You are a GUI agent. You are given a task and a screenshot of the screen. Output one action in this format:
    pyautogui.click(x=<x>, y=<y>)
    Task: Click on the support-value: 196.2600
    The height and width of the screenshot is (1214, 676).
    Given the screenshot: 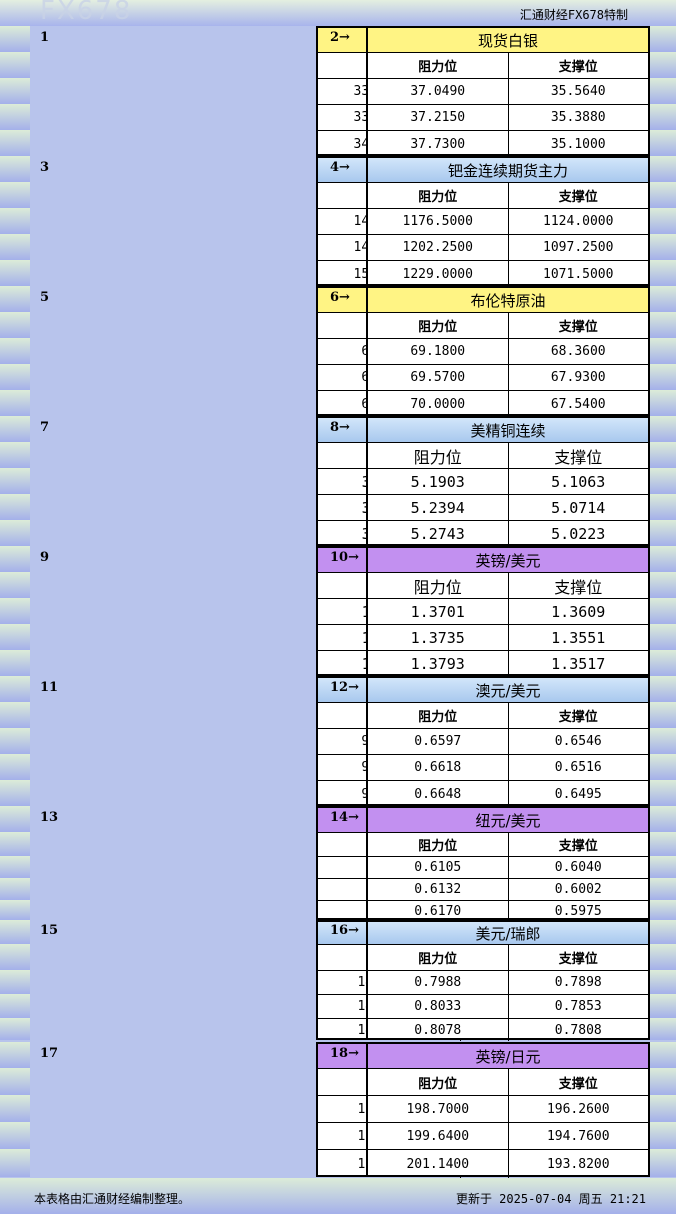 What is the action you would take?
    pyautogui.click(x=578, y=1109)
    